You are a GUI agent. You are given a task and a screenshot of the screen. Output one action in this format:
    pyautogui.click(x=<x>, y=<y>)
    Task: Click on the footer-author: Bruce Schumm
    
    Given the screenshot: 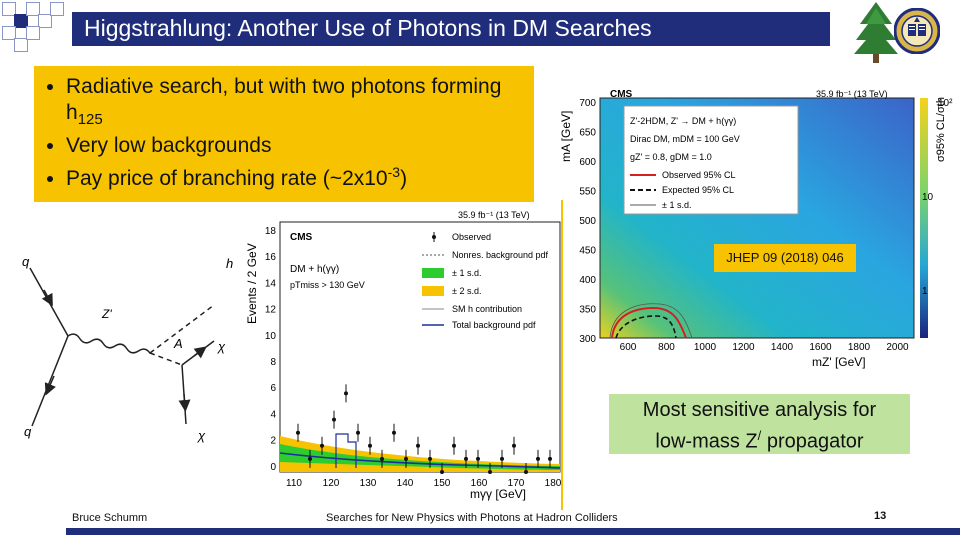 What is the action you would take?
    pyautogui.click(x=110, y=518)
    